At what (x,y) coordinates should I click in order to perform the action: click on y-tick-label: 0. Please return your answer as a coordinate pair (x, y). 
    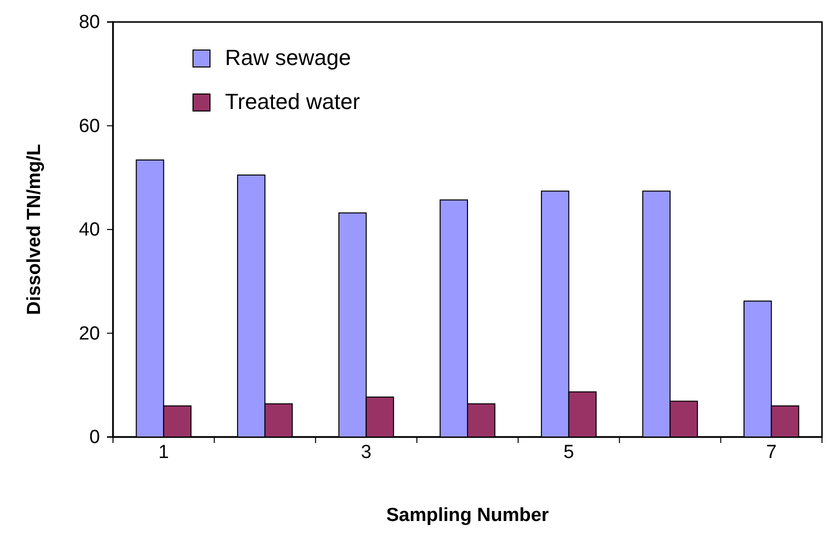
    Looking at the image, I should click on (94, 437).